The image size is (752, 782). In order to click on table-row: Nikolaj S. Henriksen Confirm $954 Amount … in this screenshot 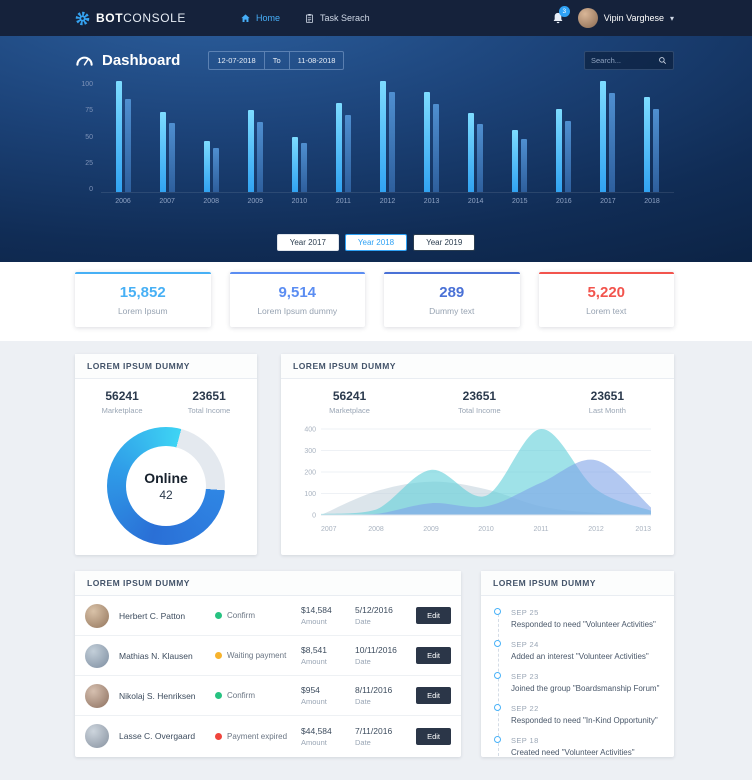, I will do `click(268, 696)`.